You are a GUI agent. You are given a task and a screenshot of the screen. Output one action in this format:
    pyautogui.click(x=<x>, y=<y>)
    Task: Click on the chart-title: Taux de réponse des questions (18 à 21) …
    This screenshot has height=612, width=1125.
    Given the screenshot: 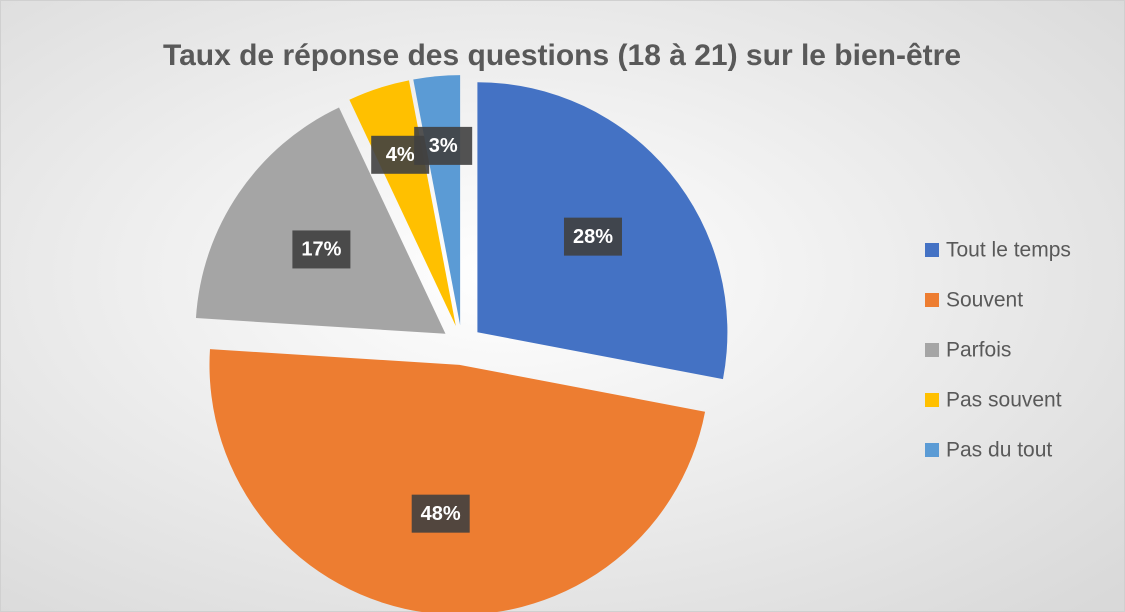 What is the action you would take?
    pyautogui.click(x=562, y=55)
    